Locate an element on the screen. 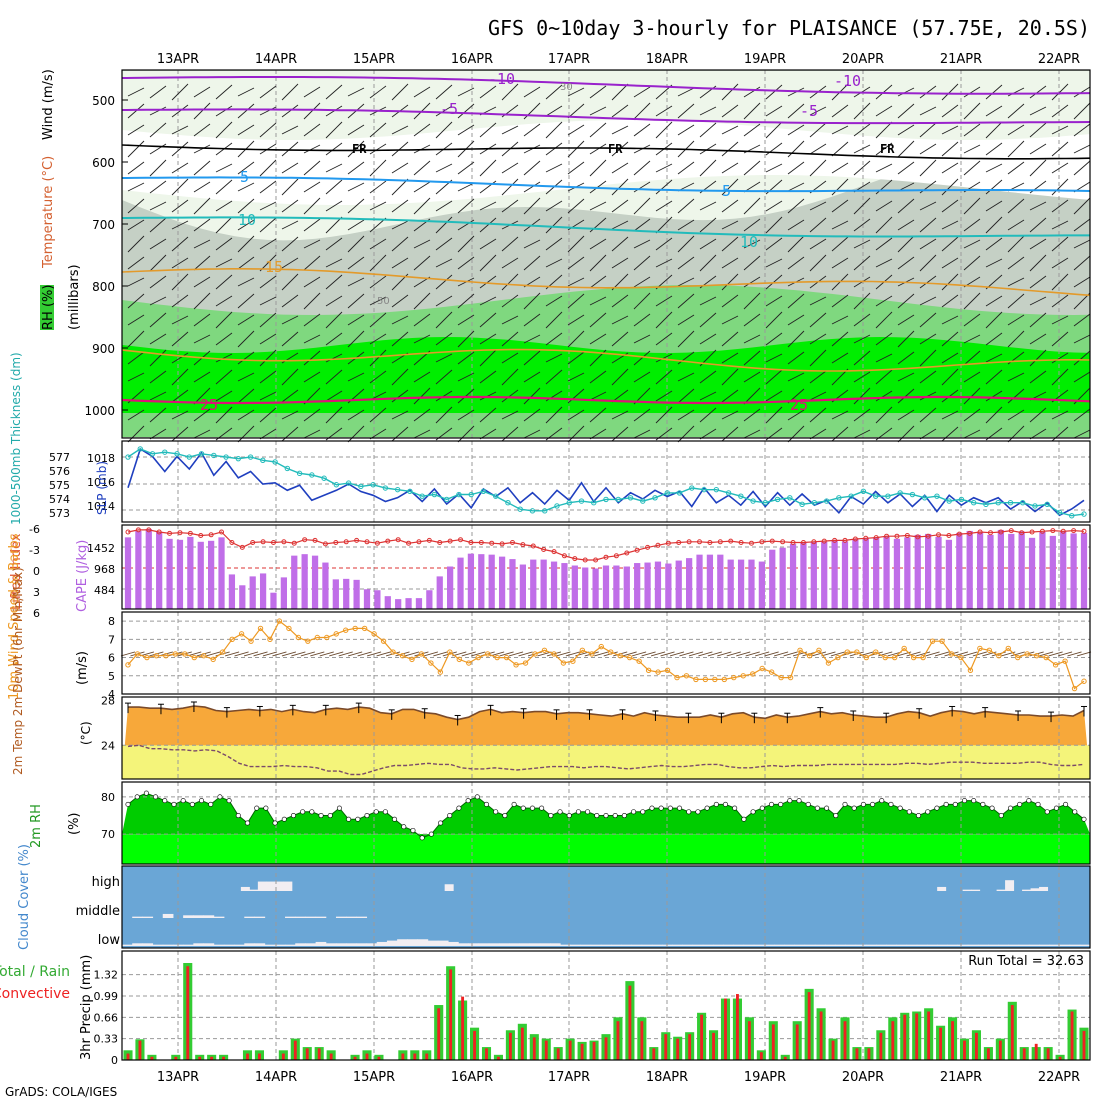 The width and height of the screenshot is (1100, 1100). cape-tick-label: 484 is located at coordinates (104, 590).